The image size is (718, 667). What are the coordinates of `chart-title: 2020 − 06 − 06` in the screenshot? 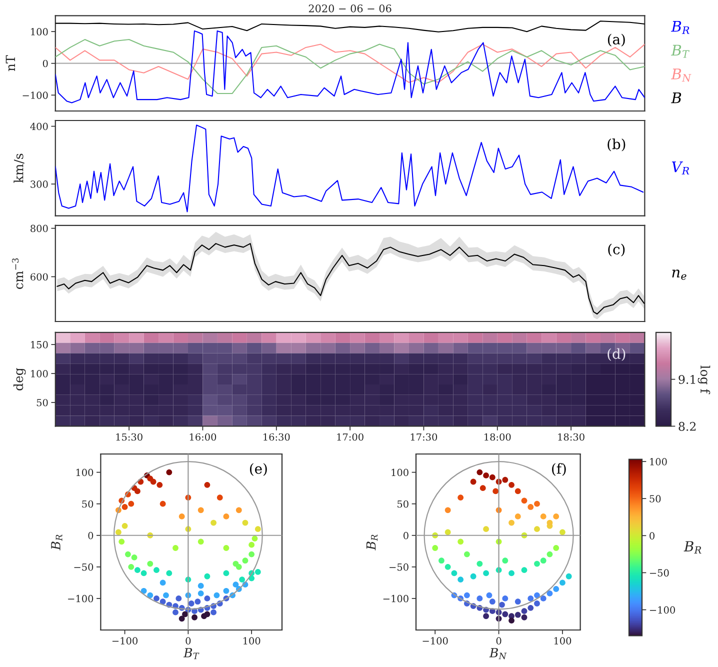 It's located at (350, 8).